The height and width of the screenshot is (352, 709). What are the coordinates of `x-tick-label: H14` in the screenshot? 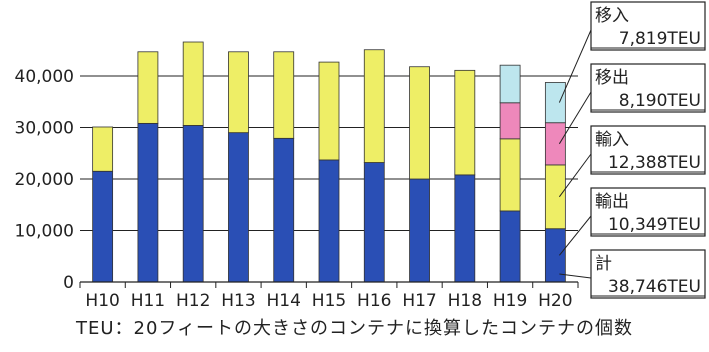 It's located at (284, 300).